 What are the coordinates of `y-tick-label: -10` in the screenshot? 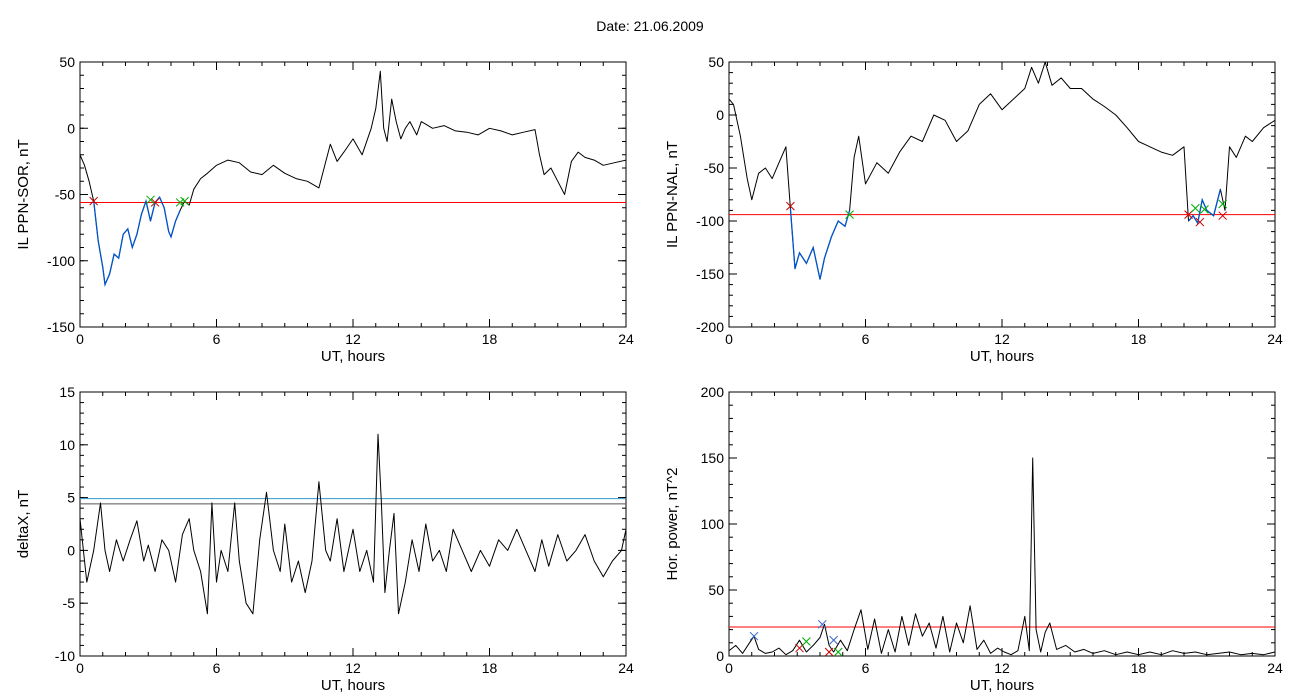 It's located at (65, 656).